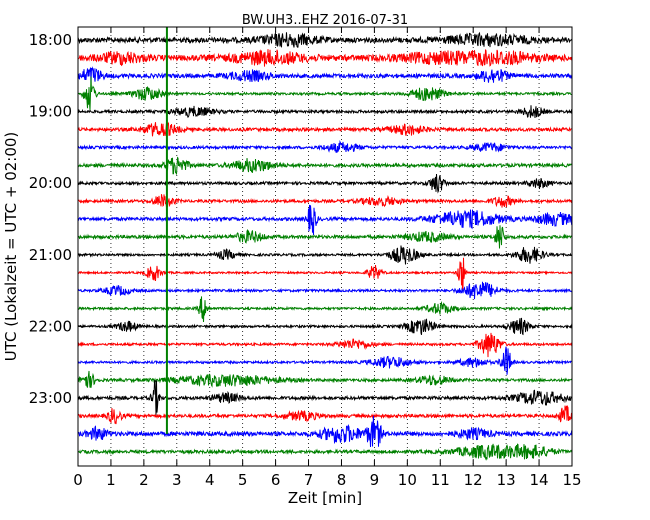 This screenshot has height=520, width=650. I want to click on x-tick-label: 9, so click(375, 480).